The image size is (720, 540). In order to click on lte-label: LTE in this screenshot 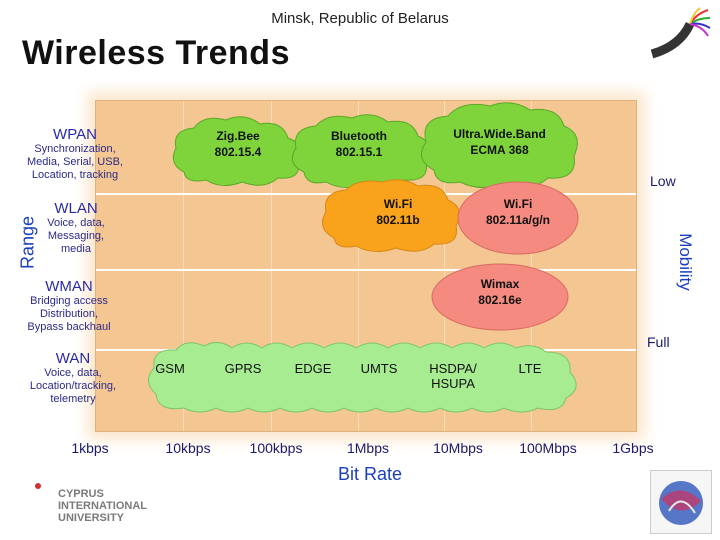, I will do `click(530, 368)`.